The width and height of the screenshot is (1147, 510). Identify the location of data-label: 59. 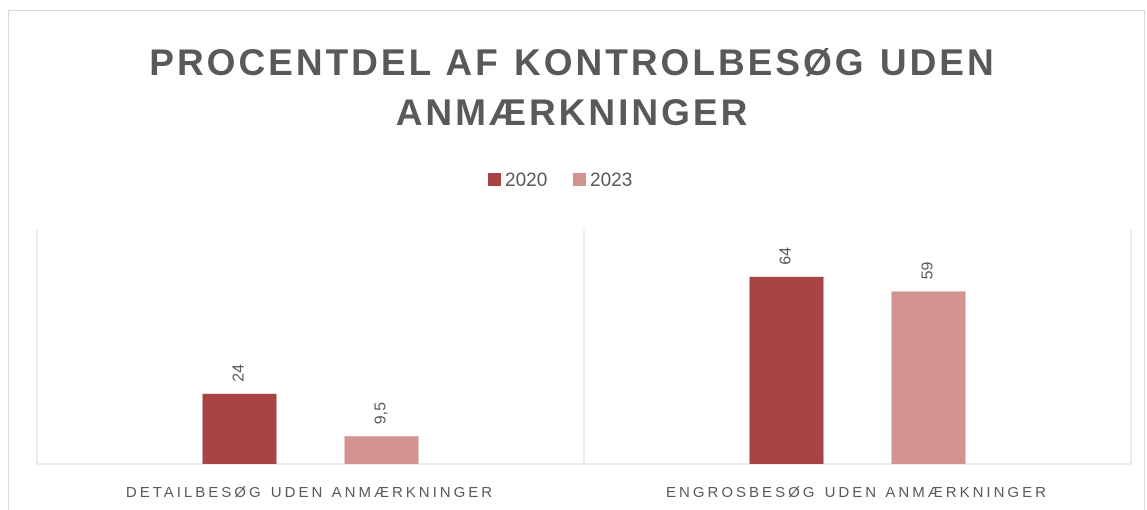
(928, 271).